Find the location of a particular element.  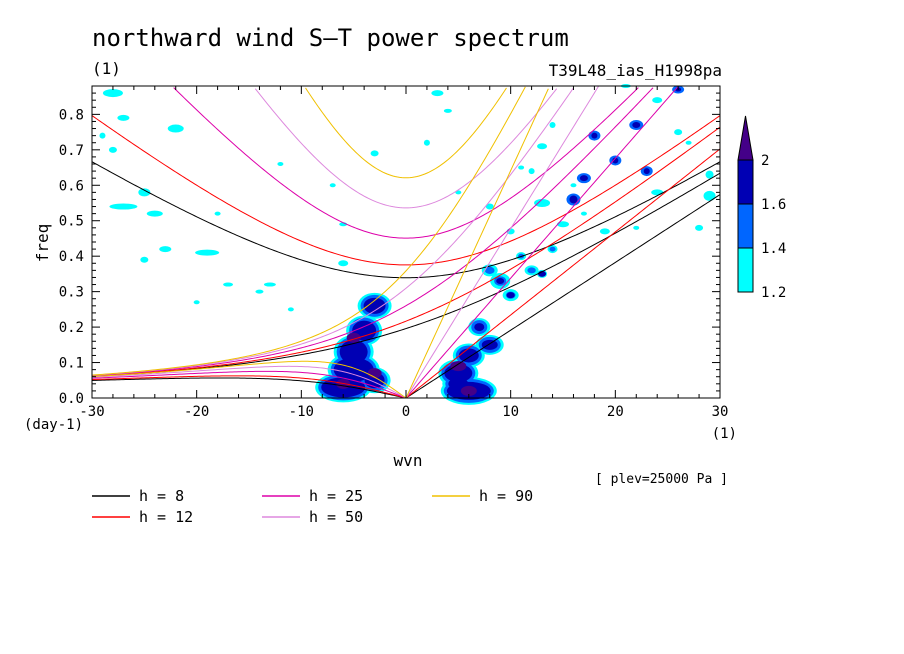

y-tick-label: 0.0 is located at coordinates (71, 399).